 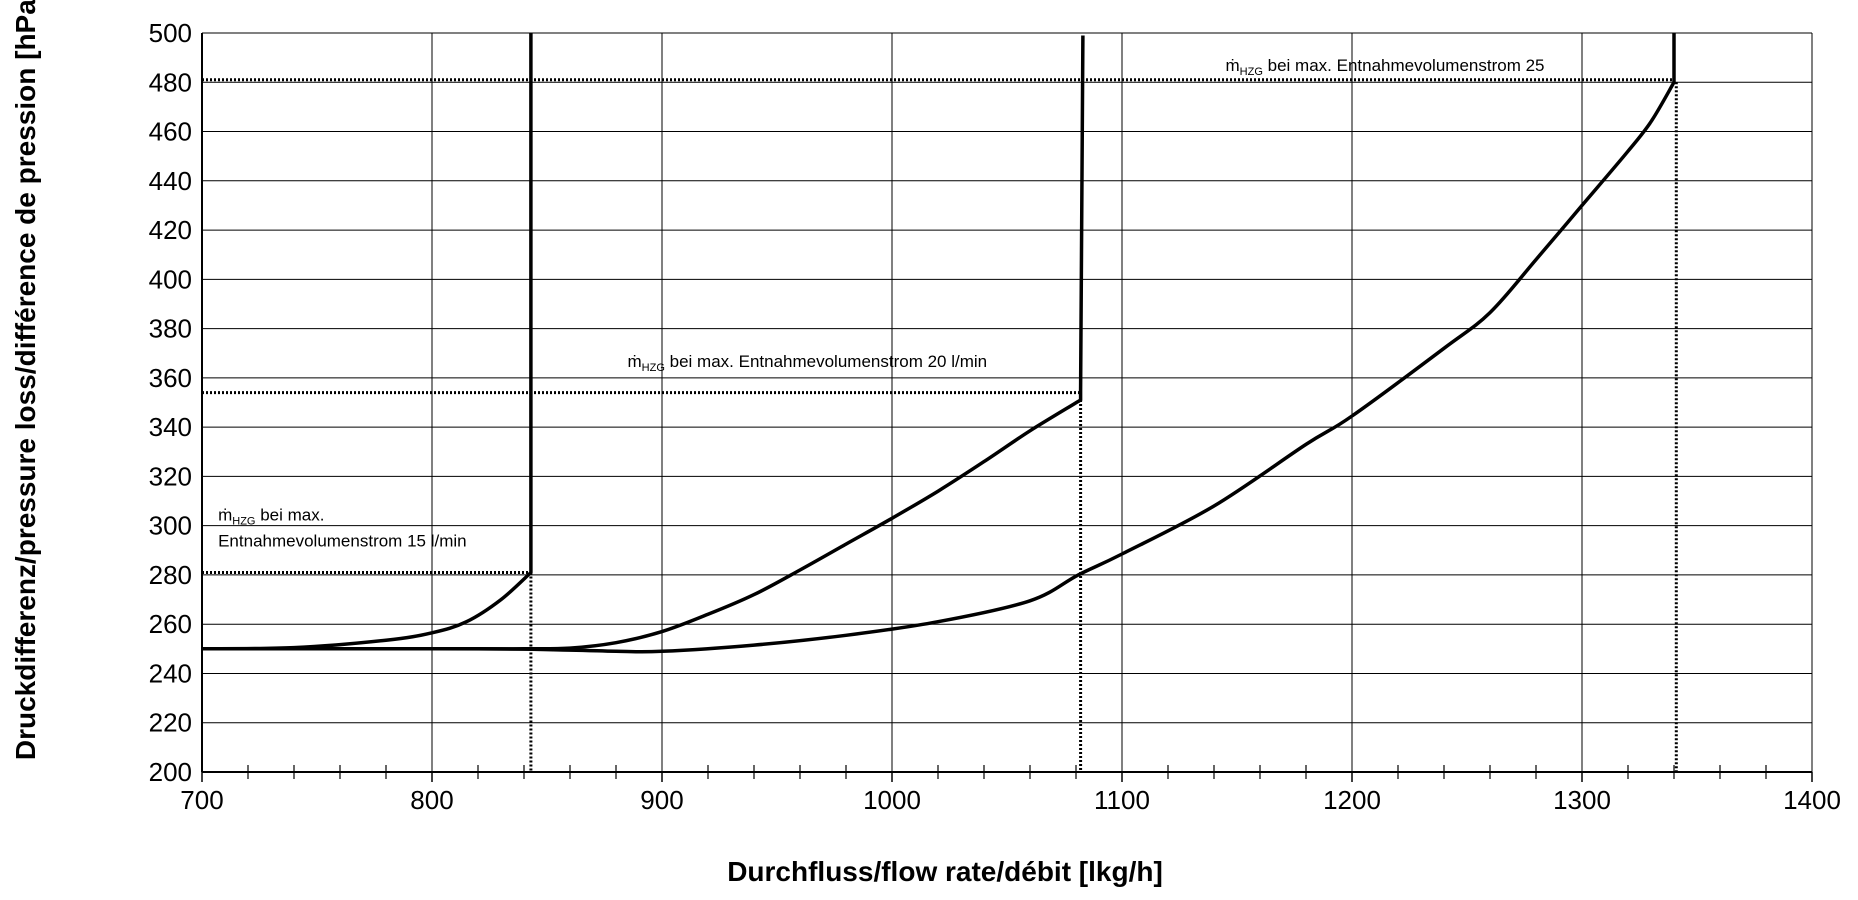 I want to click on y-tick-label: 480, so click(x=170, y=82).